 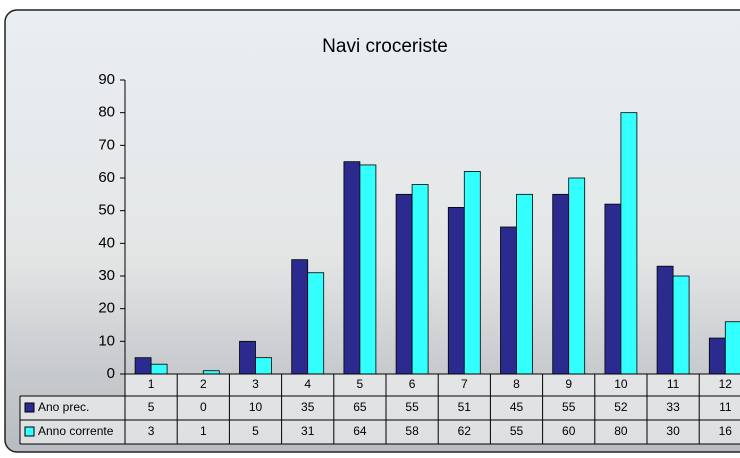 What do you see at coordinates (76, 431) in the screenshot?
I see `legend-label: Anno corrente` at bounding box center [76, 431].